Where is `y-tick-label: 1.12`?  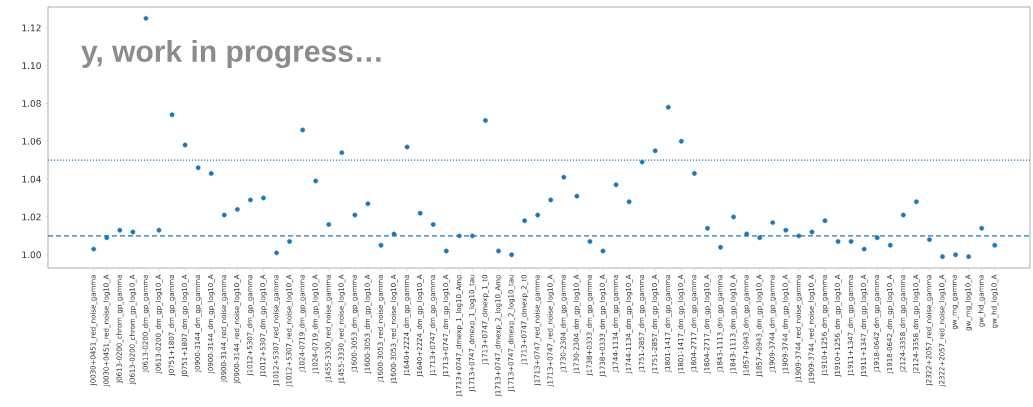 y-tick-label: 1.12 is located at coordinates (31, 28).